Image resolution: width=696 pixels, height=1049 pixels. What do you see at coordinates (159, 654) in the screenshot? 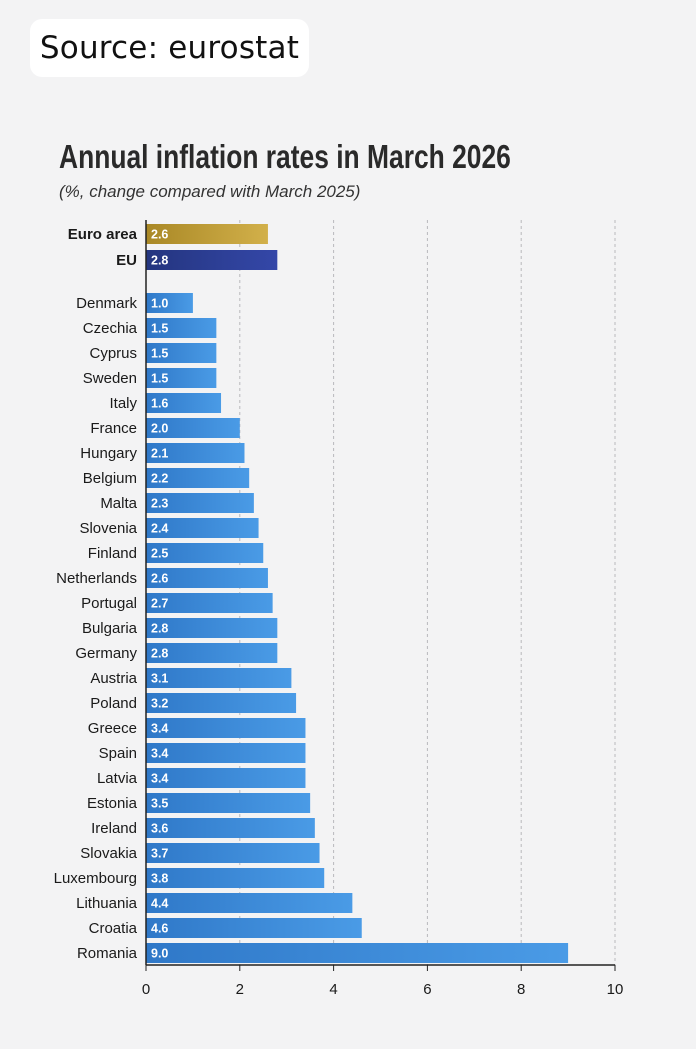
I see `value-label-14: 2.8` at bounding box center [159, 654].